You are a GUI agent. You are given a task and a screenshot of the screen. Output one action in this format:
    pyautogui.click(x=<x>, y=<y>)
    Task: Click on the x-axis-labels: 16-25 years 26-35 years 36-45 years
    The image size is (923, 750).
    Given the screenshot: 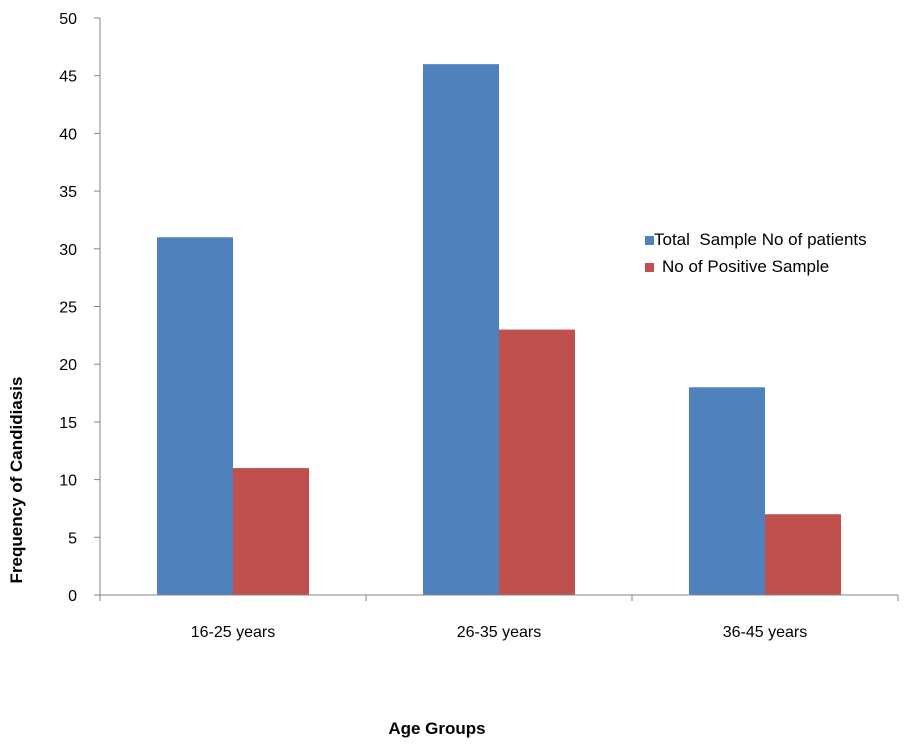 What is the action you would take?
    pyautogui.click(x=499, y=632)
    